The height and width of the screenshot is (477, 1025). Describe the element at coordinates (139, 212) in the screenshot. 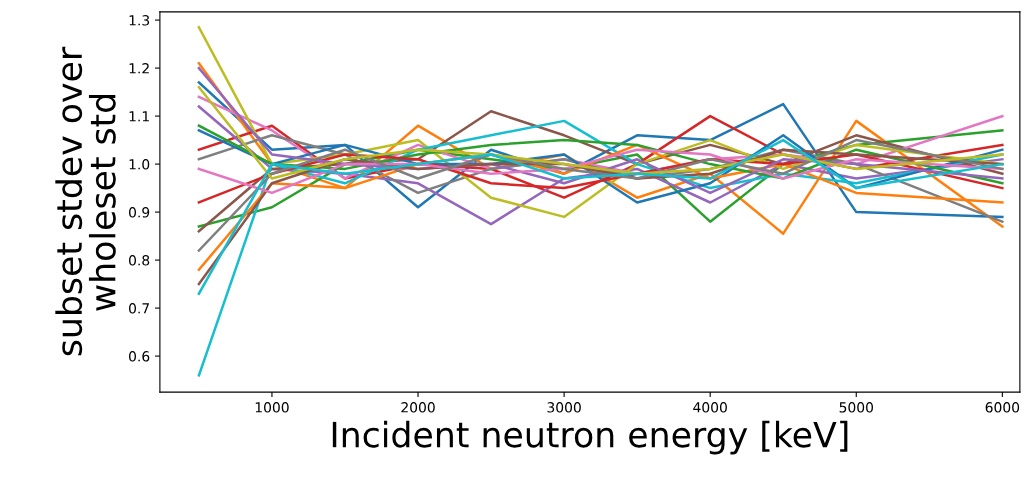

I see `y-tick-label: 0.9` at that location.